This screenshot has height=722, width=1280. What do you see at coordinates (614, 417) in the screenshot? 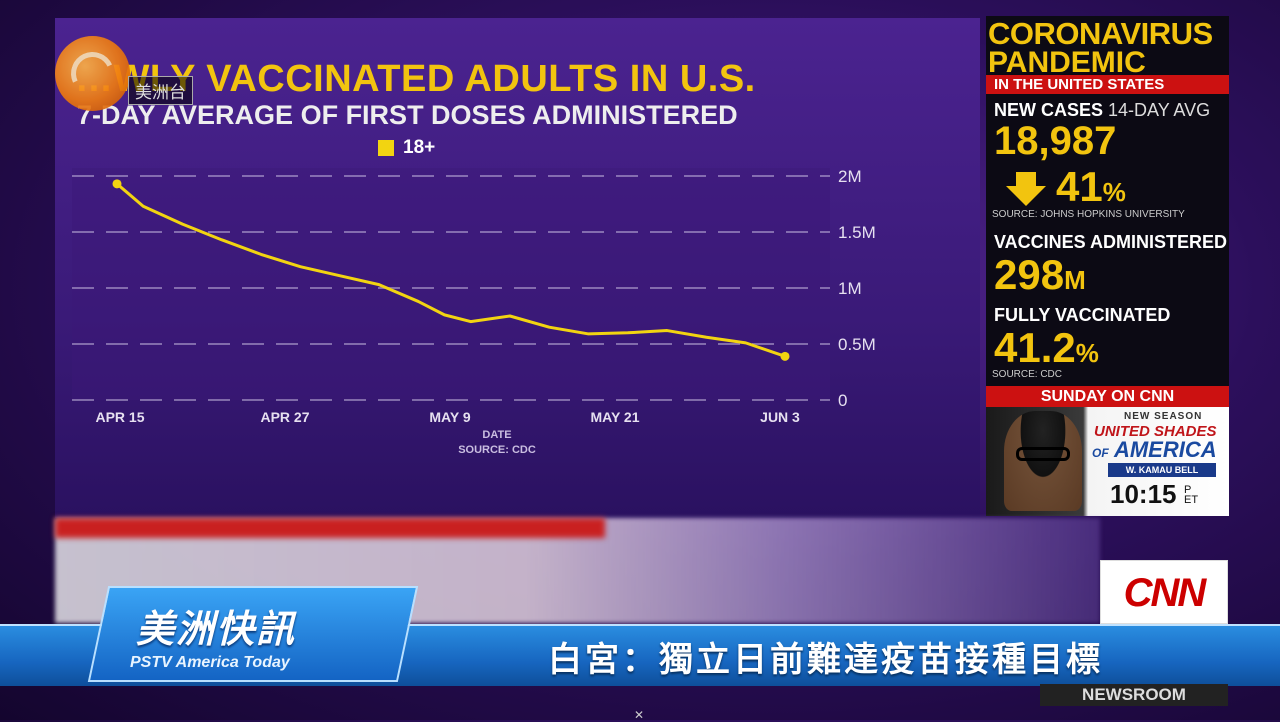
I see `x-tick-label: MAY 21` at bounding box center [614, 417].